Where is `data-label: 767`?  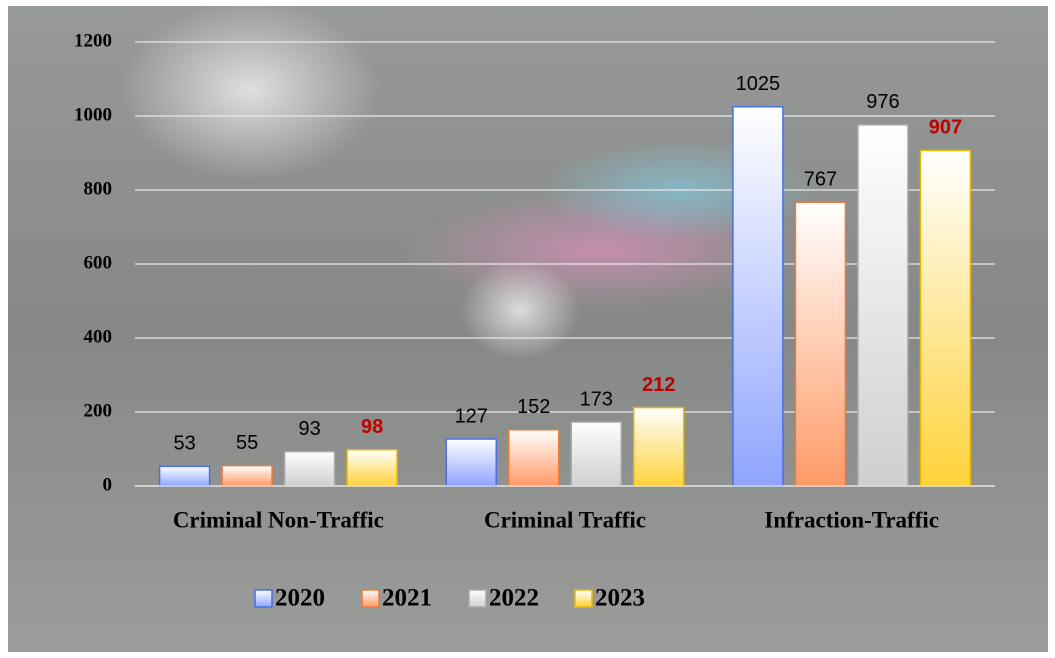 data-label: 767 is located at coordinates (820, 179).